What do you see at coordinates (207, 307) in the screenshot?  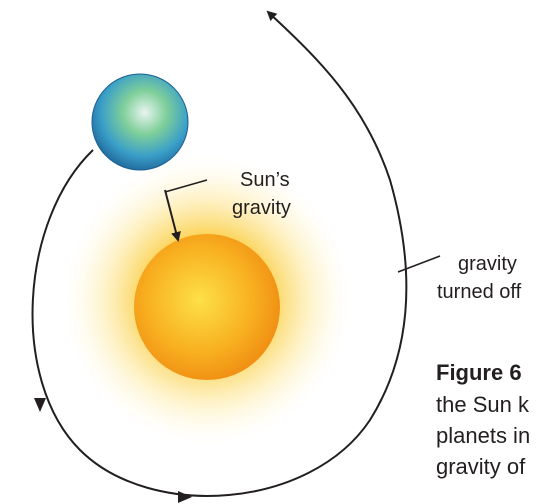 I see `sun` at bounding box center [207, 307].